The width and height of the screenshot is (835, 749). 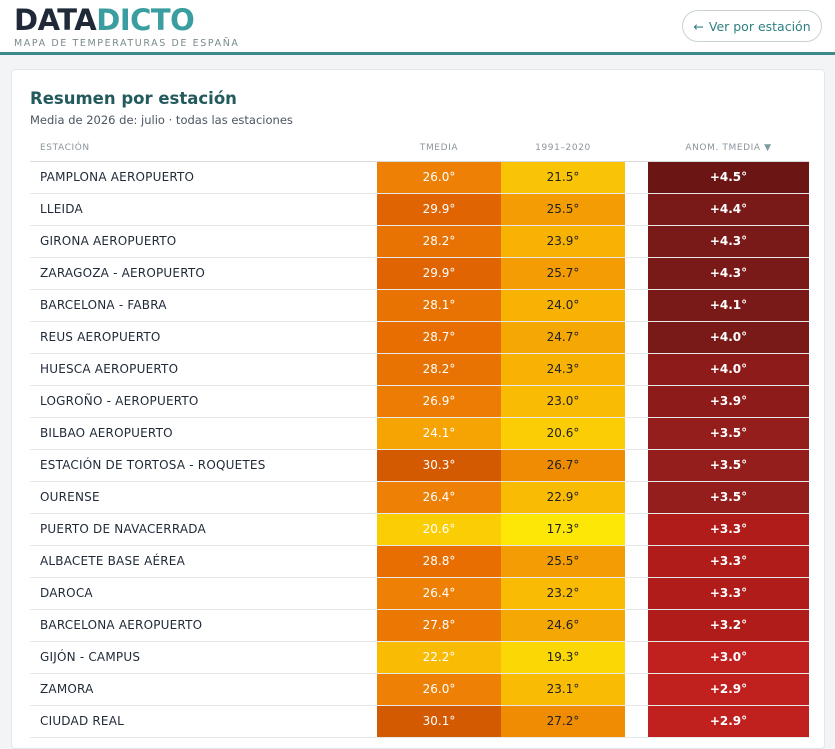 What do you see at coordinates (419, 177) in the screenshot?
I see `table-row: PAMPLONA AEROPUERTO 26.0° 21.5° +4.5°` at bounding box center [419, 177].